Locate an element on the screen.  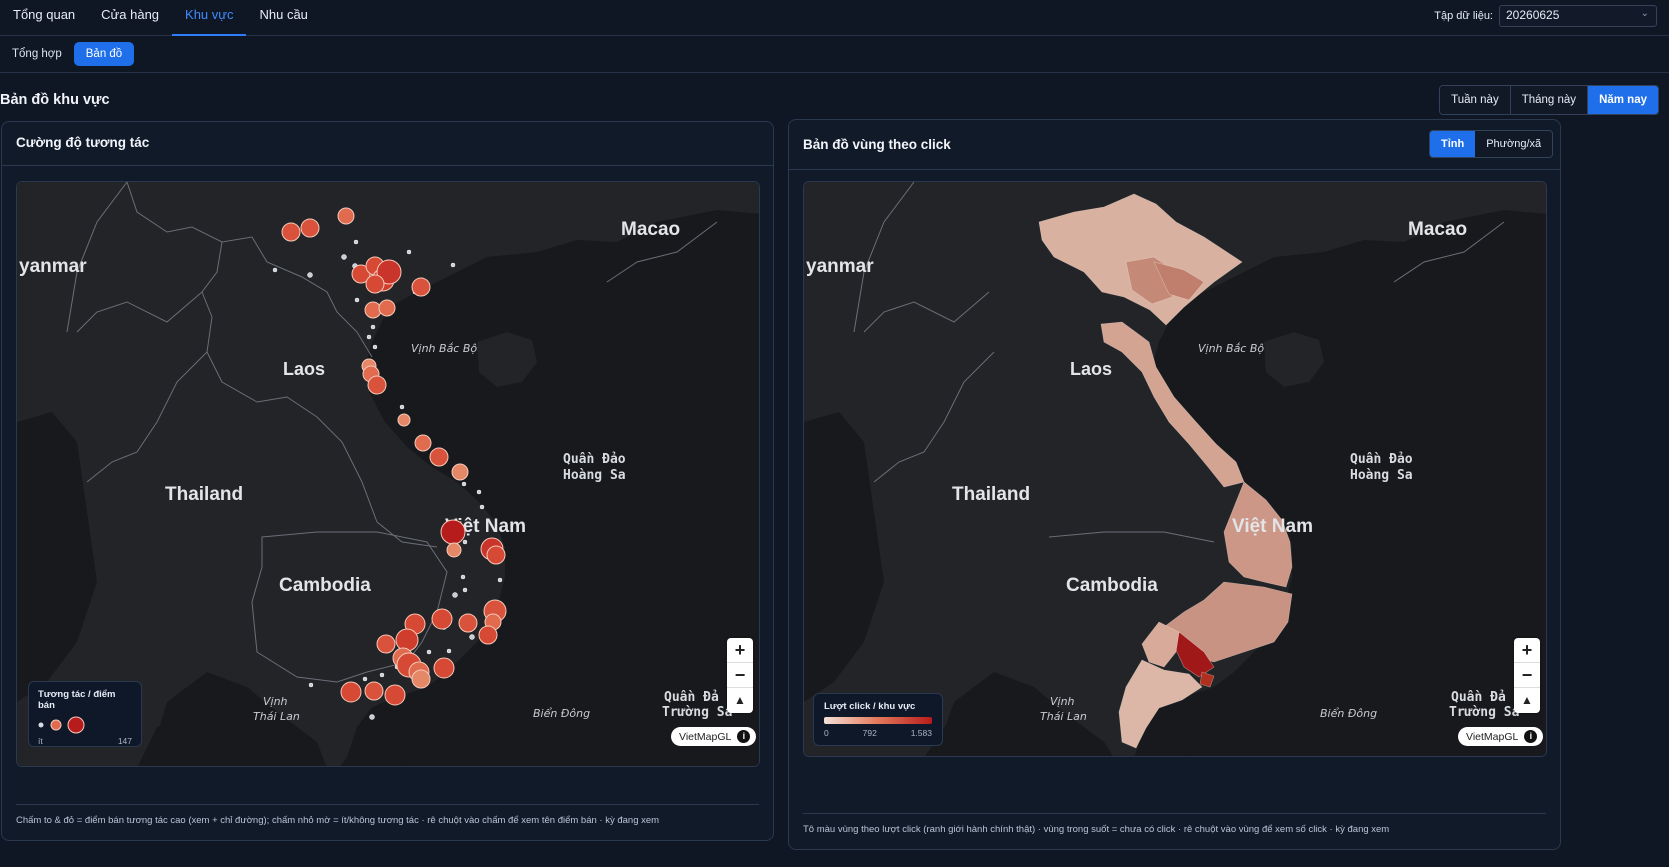
province-regions is located at coordinates (1165, 471).